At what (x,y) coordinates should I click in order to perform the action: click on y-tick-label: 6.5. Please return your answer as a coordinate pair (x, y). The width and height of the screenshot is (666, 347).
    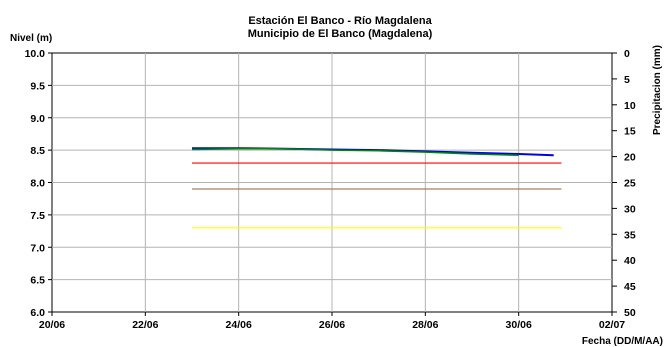
    Looking at the image, I should click on (37, 281).